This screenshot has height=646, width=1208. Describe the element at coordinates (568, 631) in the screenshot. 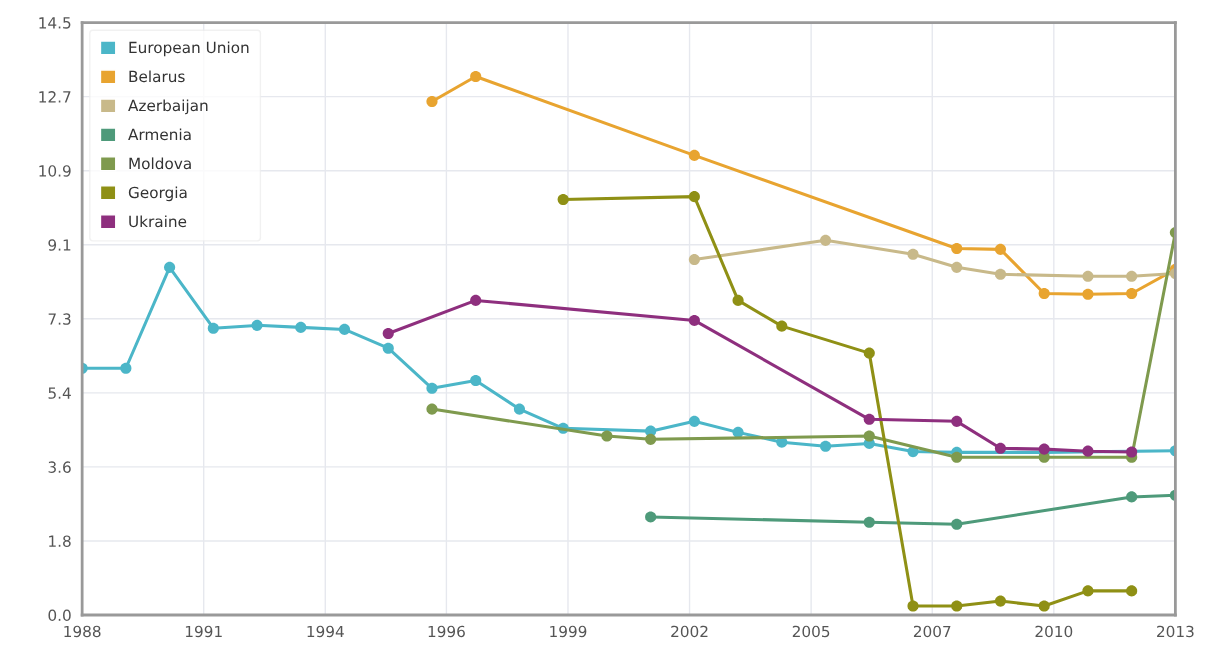

I see `x-tick-label: 1999` at that location.